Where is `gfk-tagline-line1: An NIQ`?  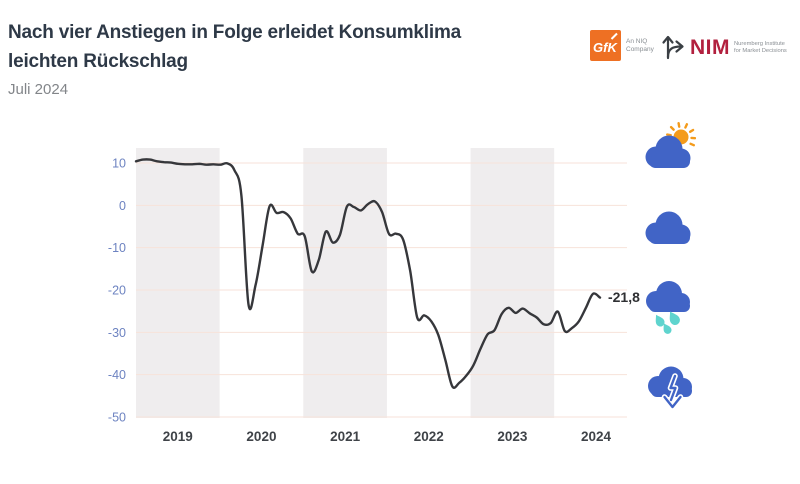 gfk-tagline-line1: An NIQ is located at coordinates (637, 41).